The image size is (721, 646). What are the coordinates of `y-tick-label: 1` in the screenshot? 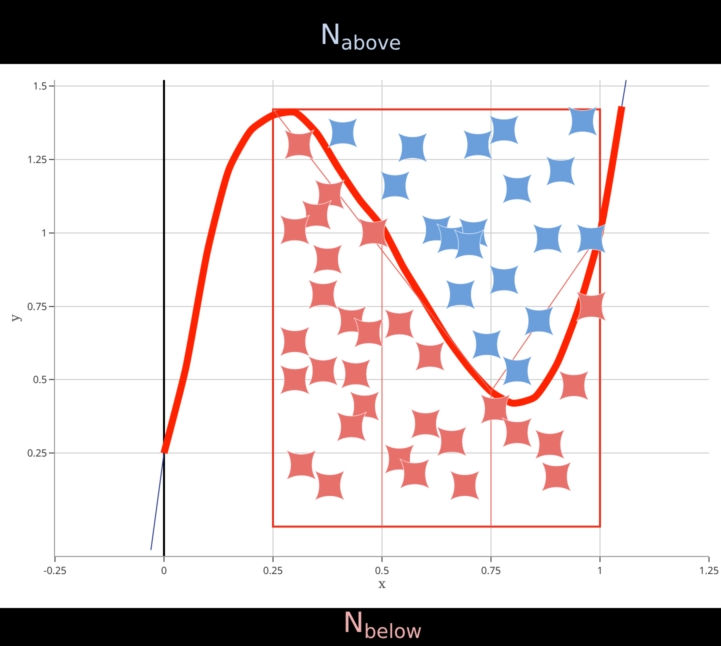 It's located at (44, 232).